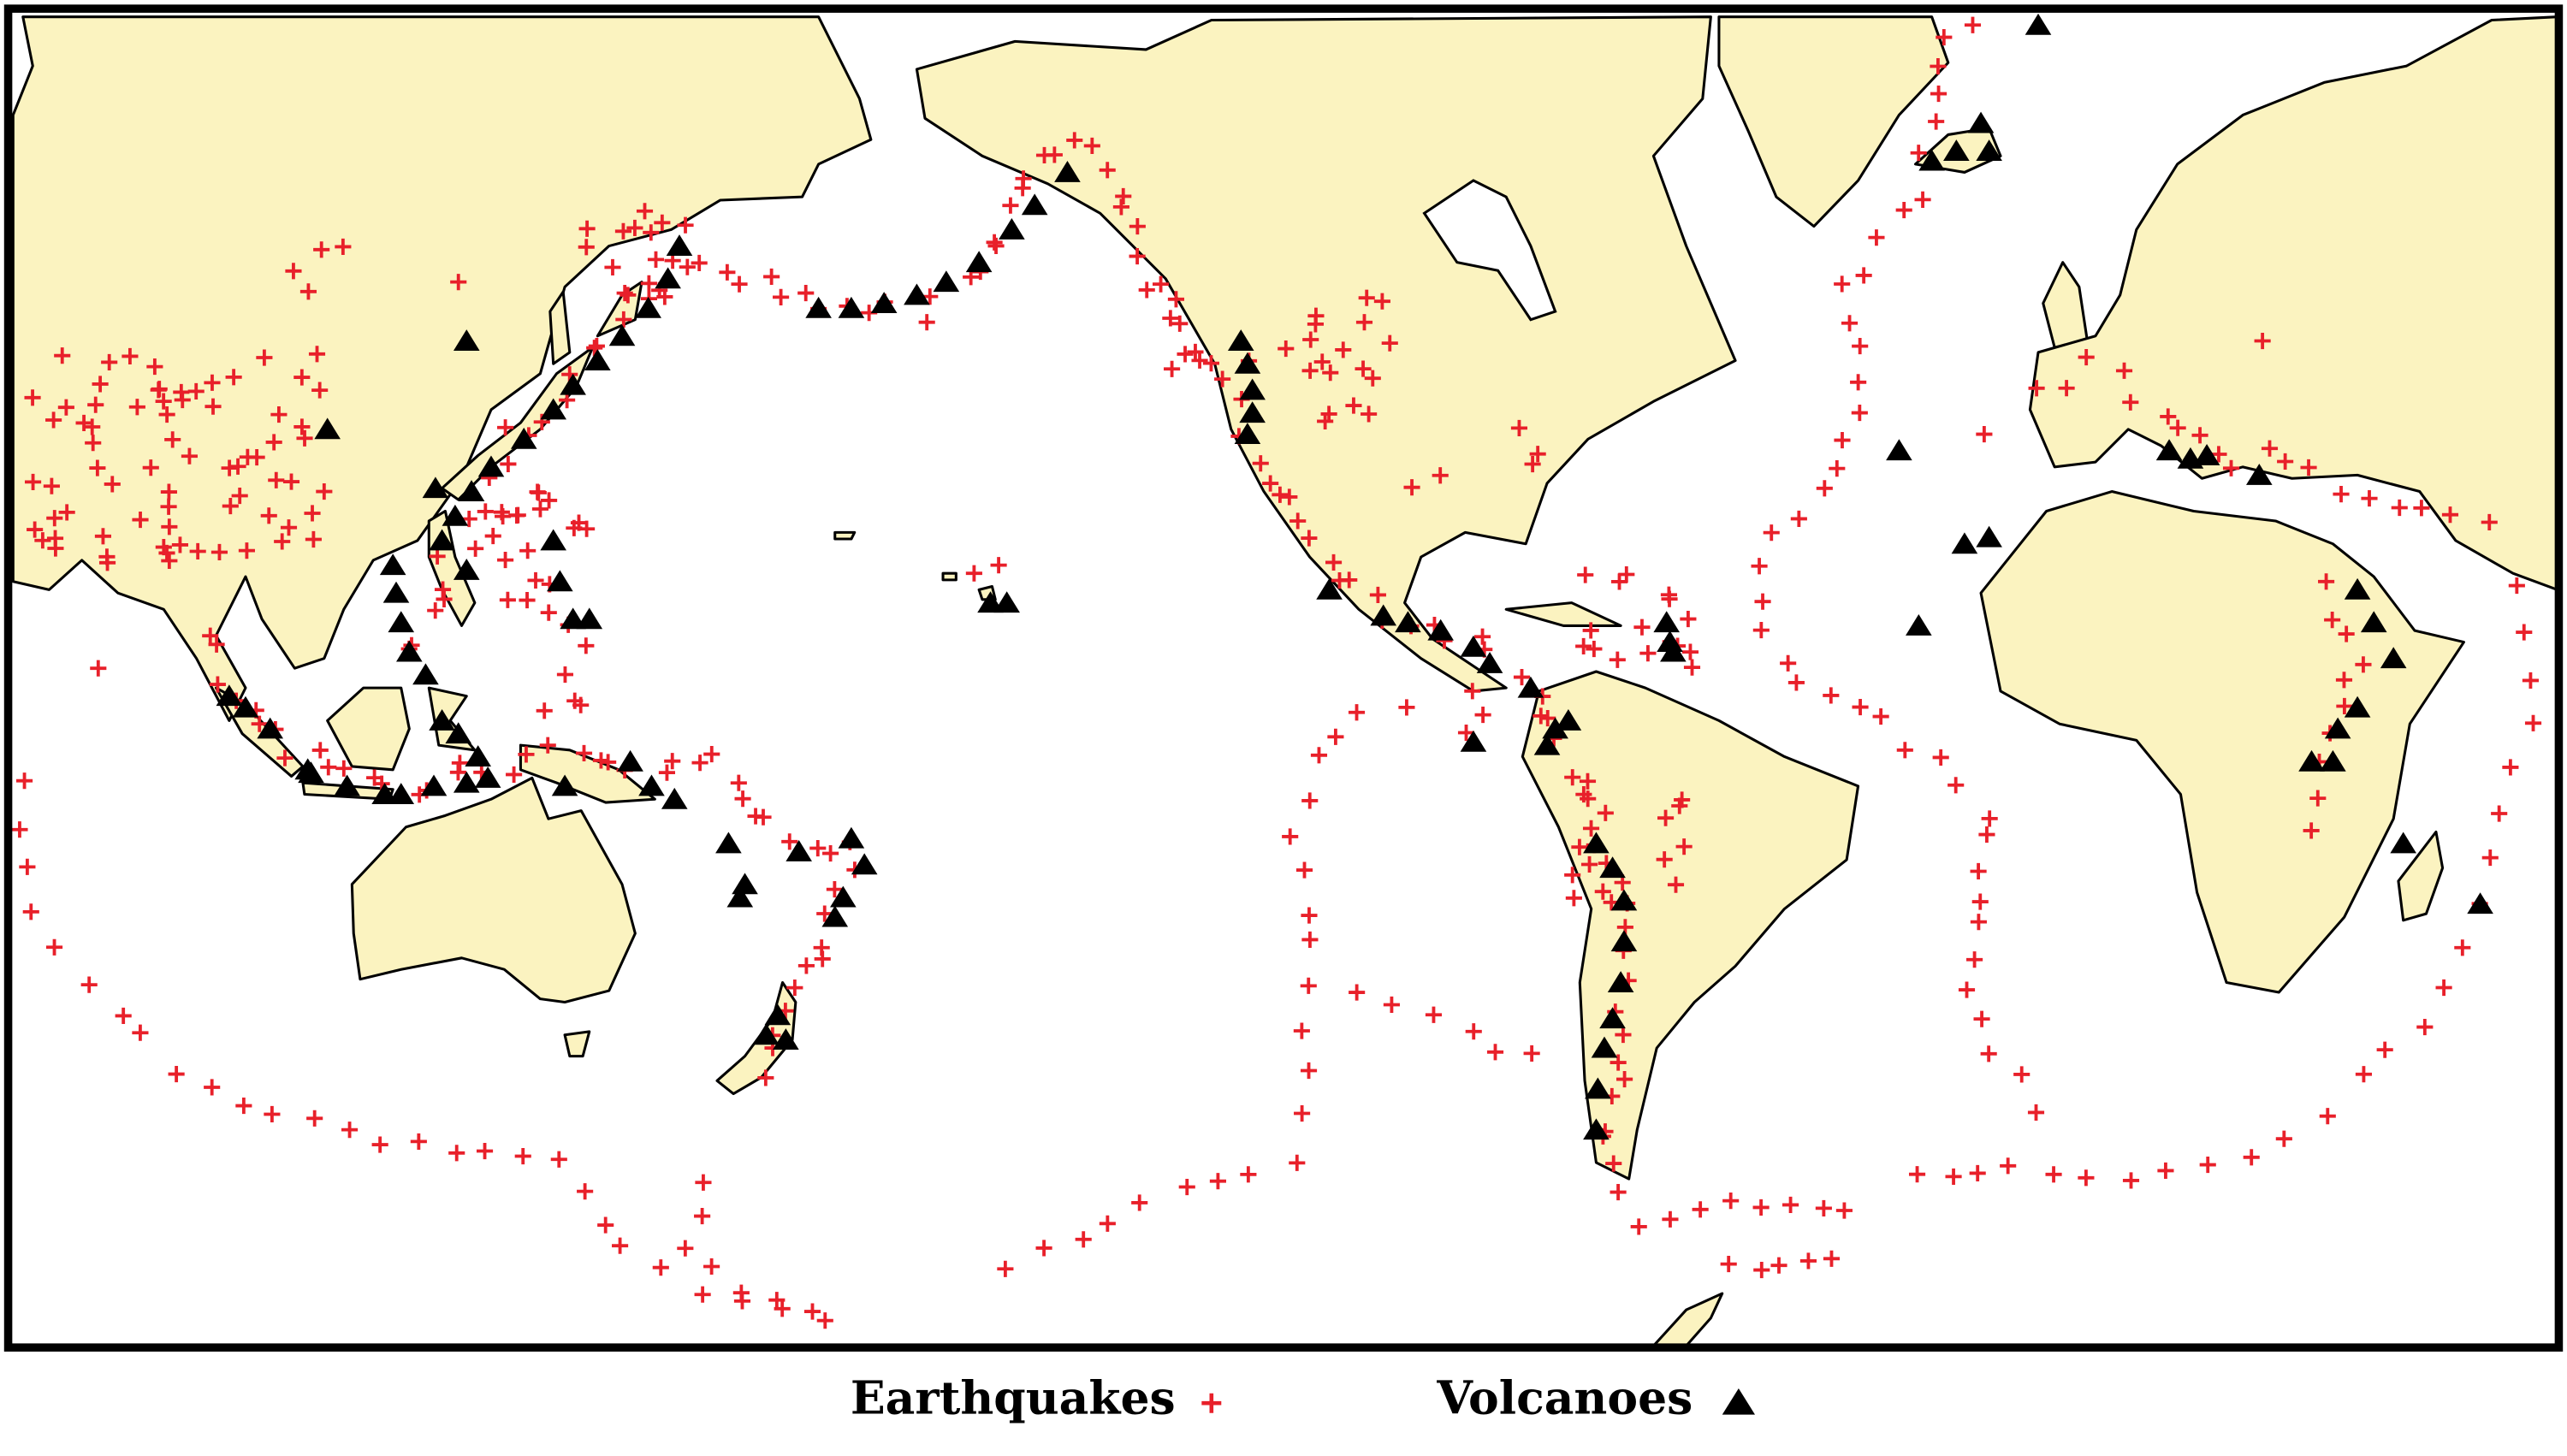  What do you see at coordinates (494, 890) in the screenshot?
I see `australia` at bounding box center [494, 890].